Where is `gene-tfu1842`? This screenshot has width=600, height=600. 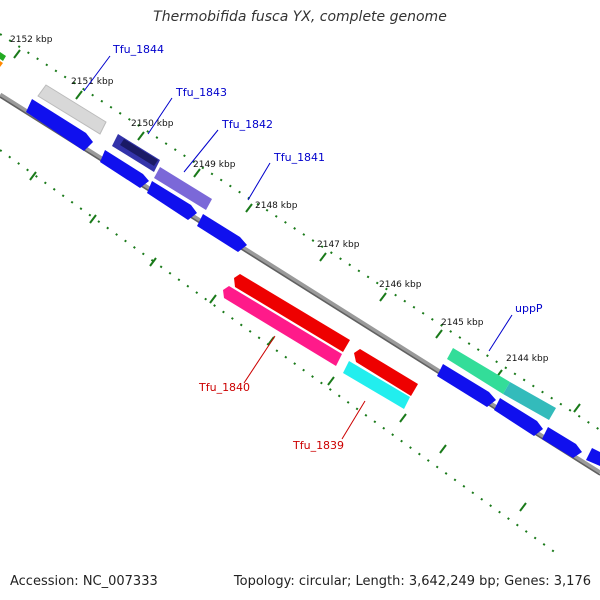
gene-tfu1842 is located at coordinates (183, 188).